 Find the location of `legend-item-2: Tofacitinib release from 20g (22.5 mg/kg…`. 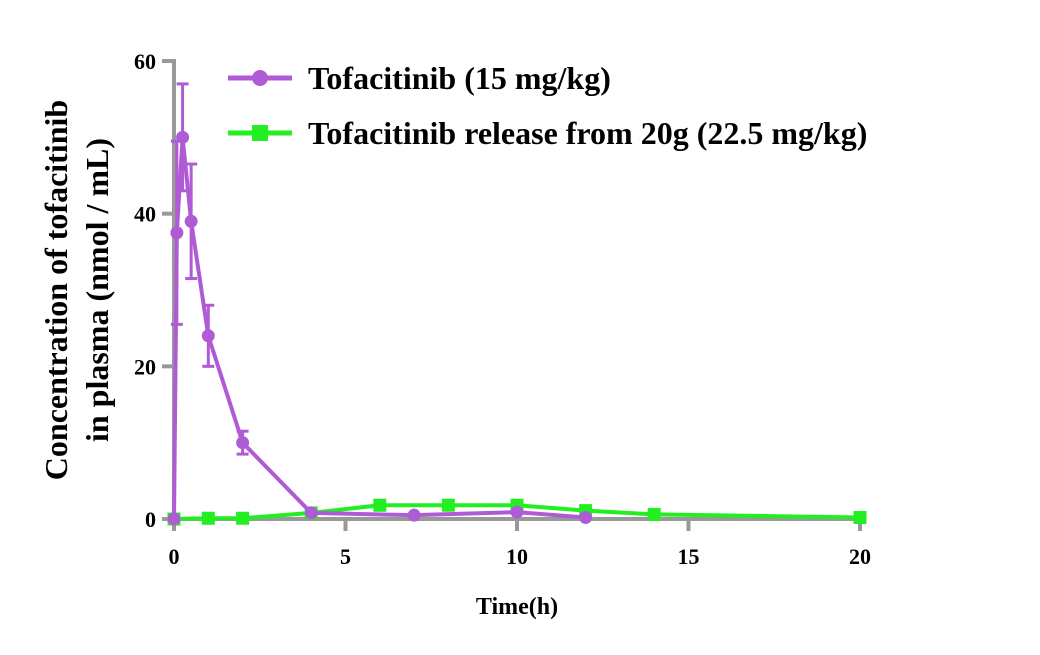

legend-item-2: Tofacitinib release from 20g (22.5 mg/kg… is located at coordinates (547, 133).